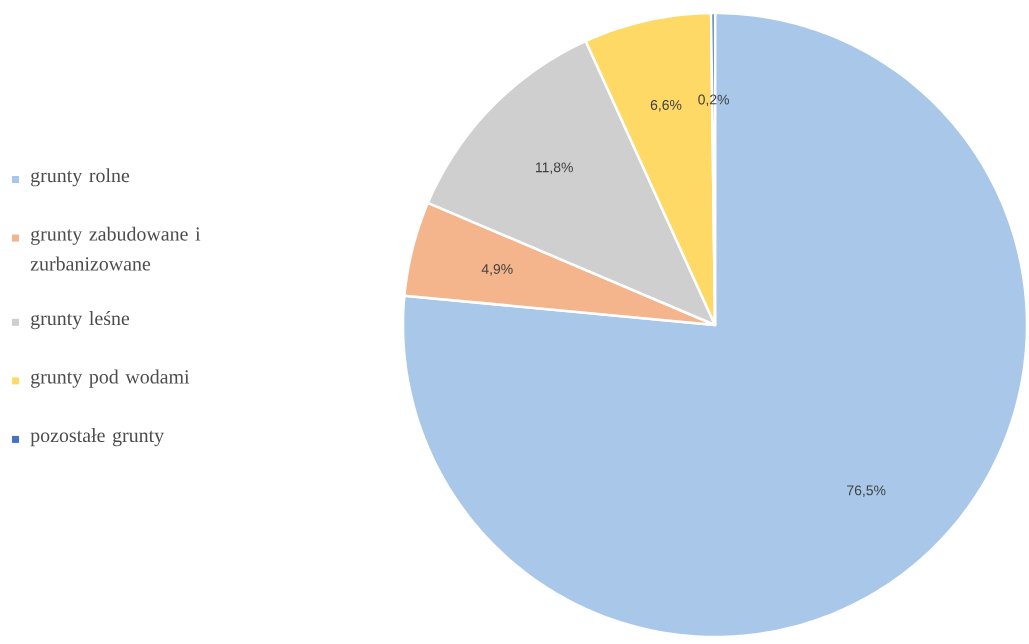 This screenshot has width=1029, height=644. What do you see at coordinates (80, 320) in the screenshot?
I see `legend-label: grunty leśne` at bounding box center [80, 320].